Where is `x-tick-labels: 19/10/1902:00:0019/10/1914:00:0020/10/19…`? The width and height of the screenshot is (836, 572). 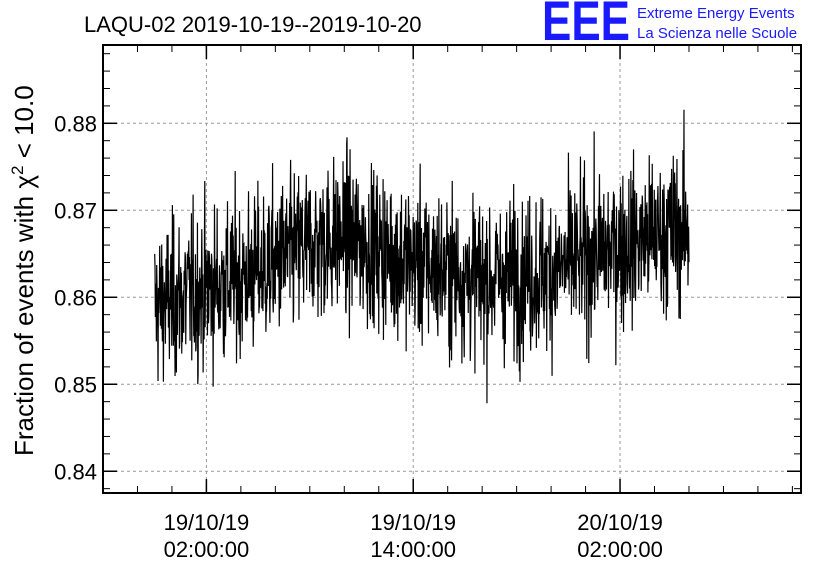
x-tick-labels: 19/10/1902:00:0019/10/1914:00:0020/10/19… is located at coordinates (413, 536).